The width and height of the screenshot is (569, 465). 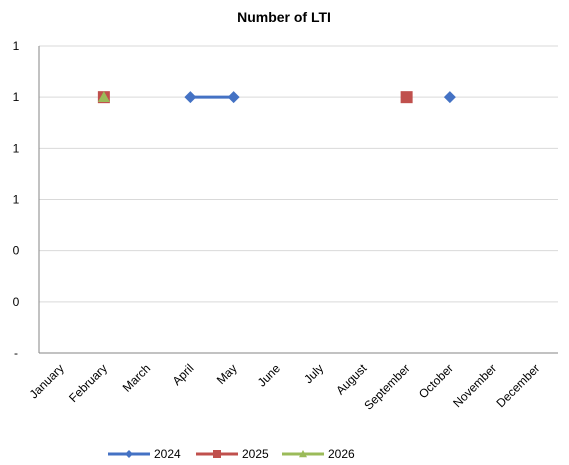 I want to click on x-tick-label: April, so click(x=183, y=374).